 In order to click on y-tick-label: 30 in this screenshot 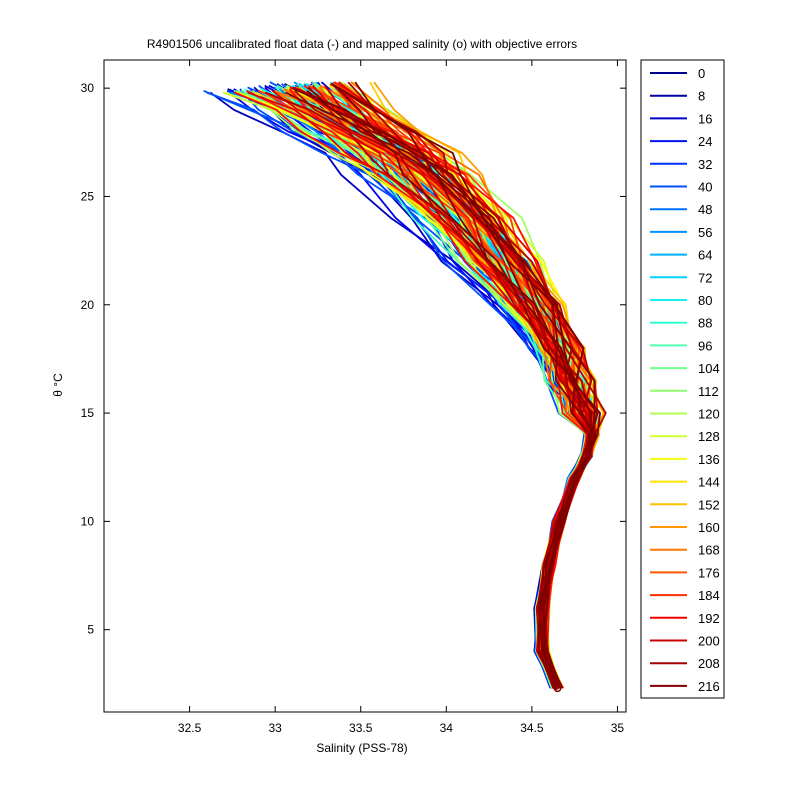, I will do `click(88, 88)`.